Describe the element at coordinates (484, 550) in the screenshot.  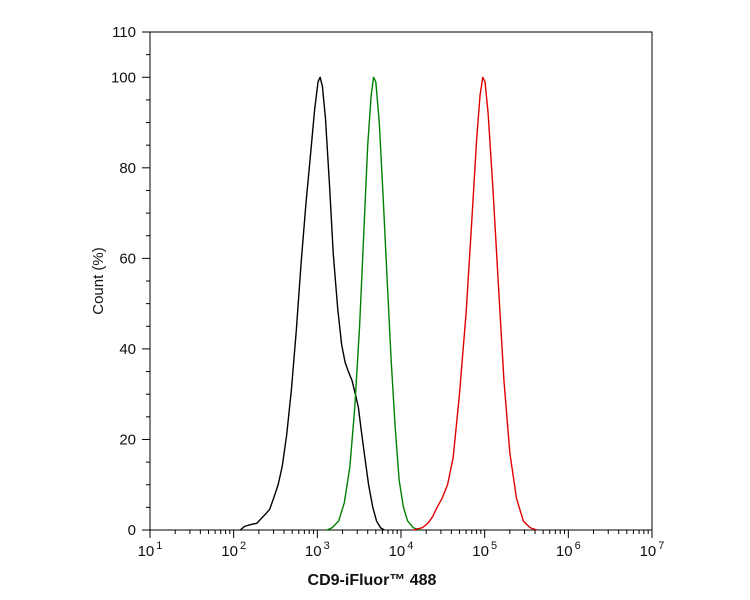
I see `x-tick-label: 10 5` at that location.